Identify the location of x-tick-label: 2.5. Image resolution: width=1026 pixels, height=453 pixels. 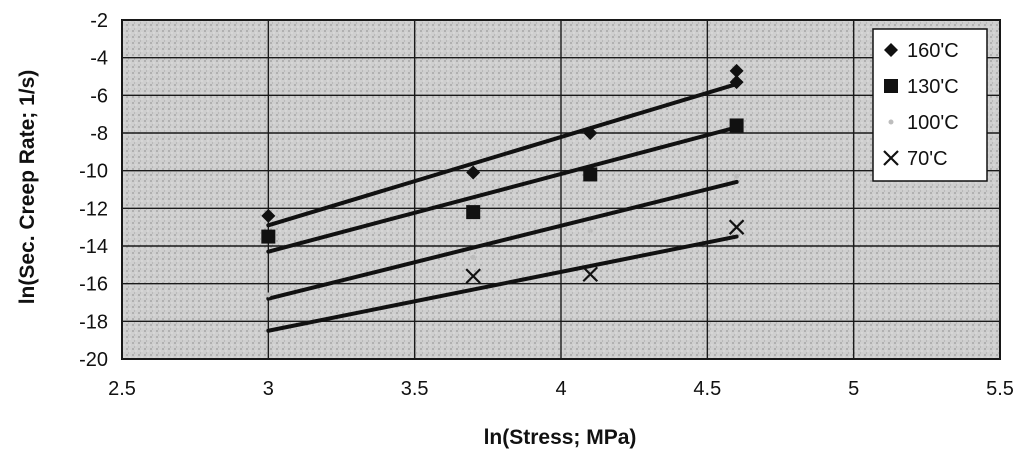
(122, 389).